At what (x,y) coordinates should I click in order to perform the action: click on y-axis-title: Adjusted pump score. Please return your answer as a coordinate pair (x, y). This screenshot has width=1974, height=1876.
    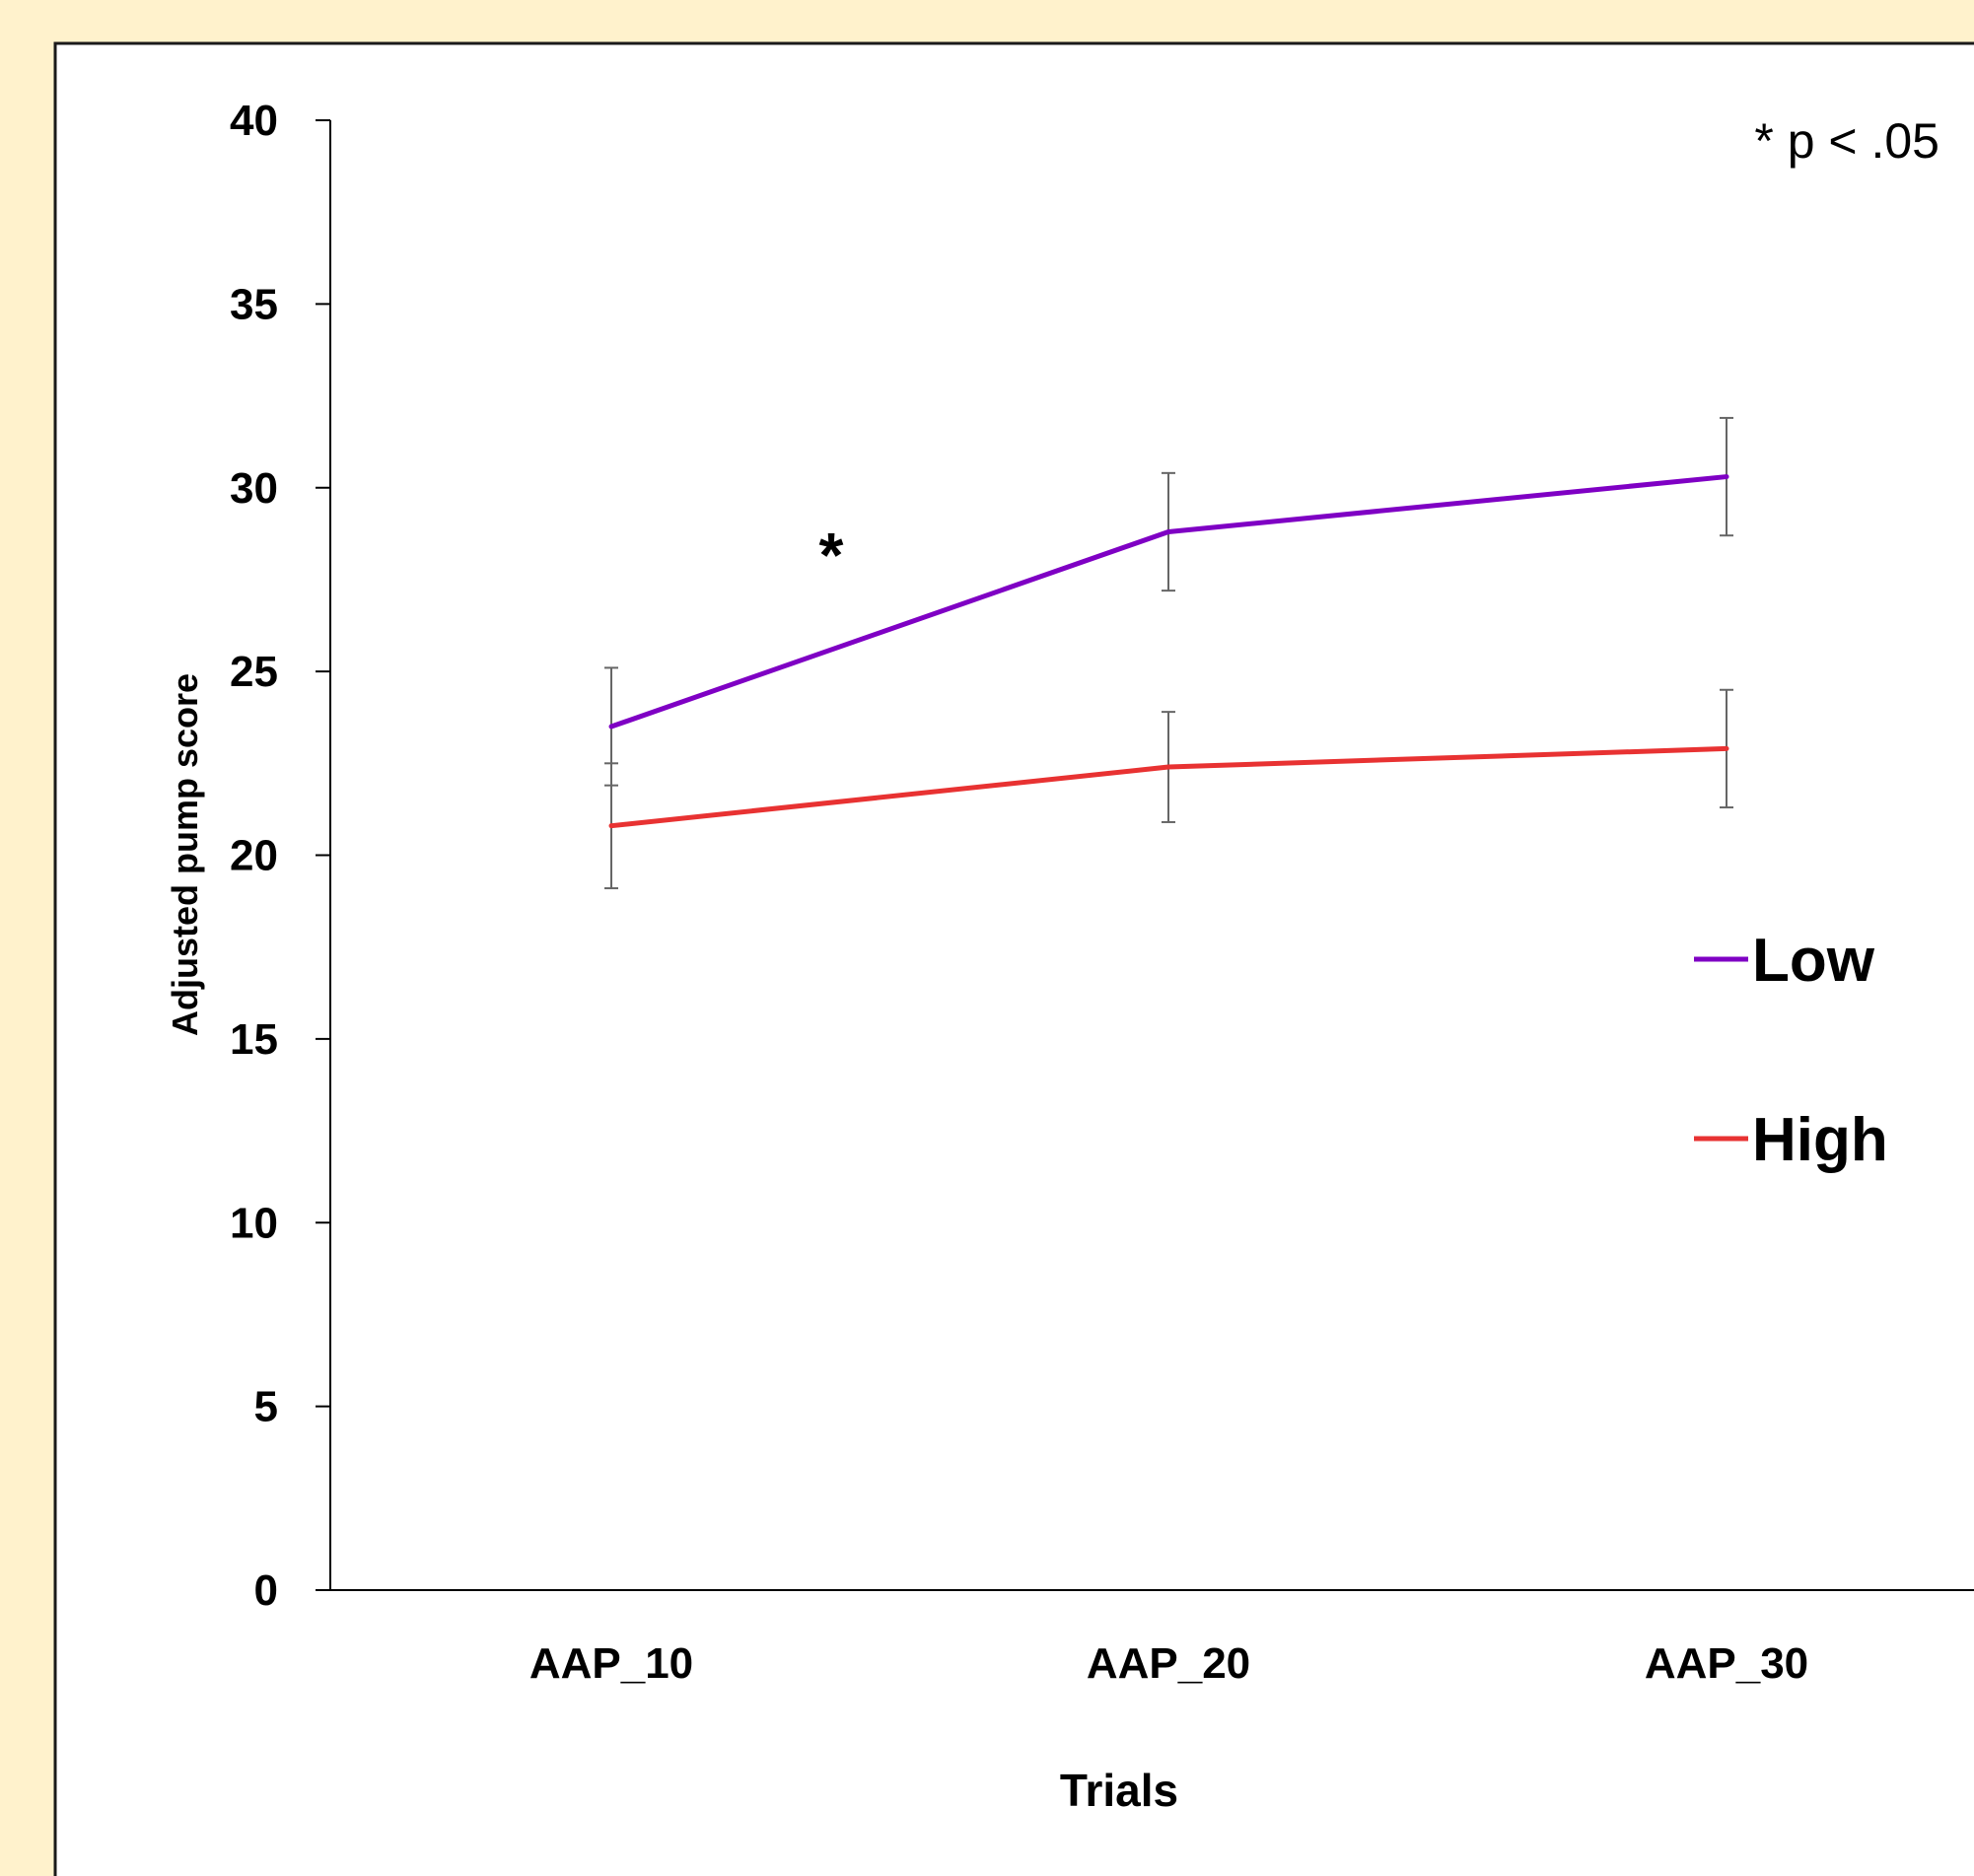
    Looking at the image, I should click on (185, 854).